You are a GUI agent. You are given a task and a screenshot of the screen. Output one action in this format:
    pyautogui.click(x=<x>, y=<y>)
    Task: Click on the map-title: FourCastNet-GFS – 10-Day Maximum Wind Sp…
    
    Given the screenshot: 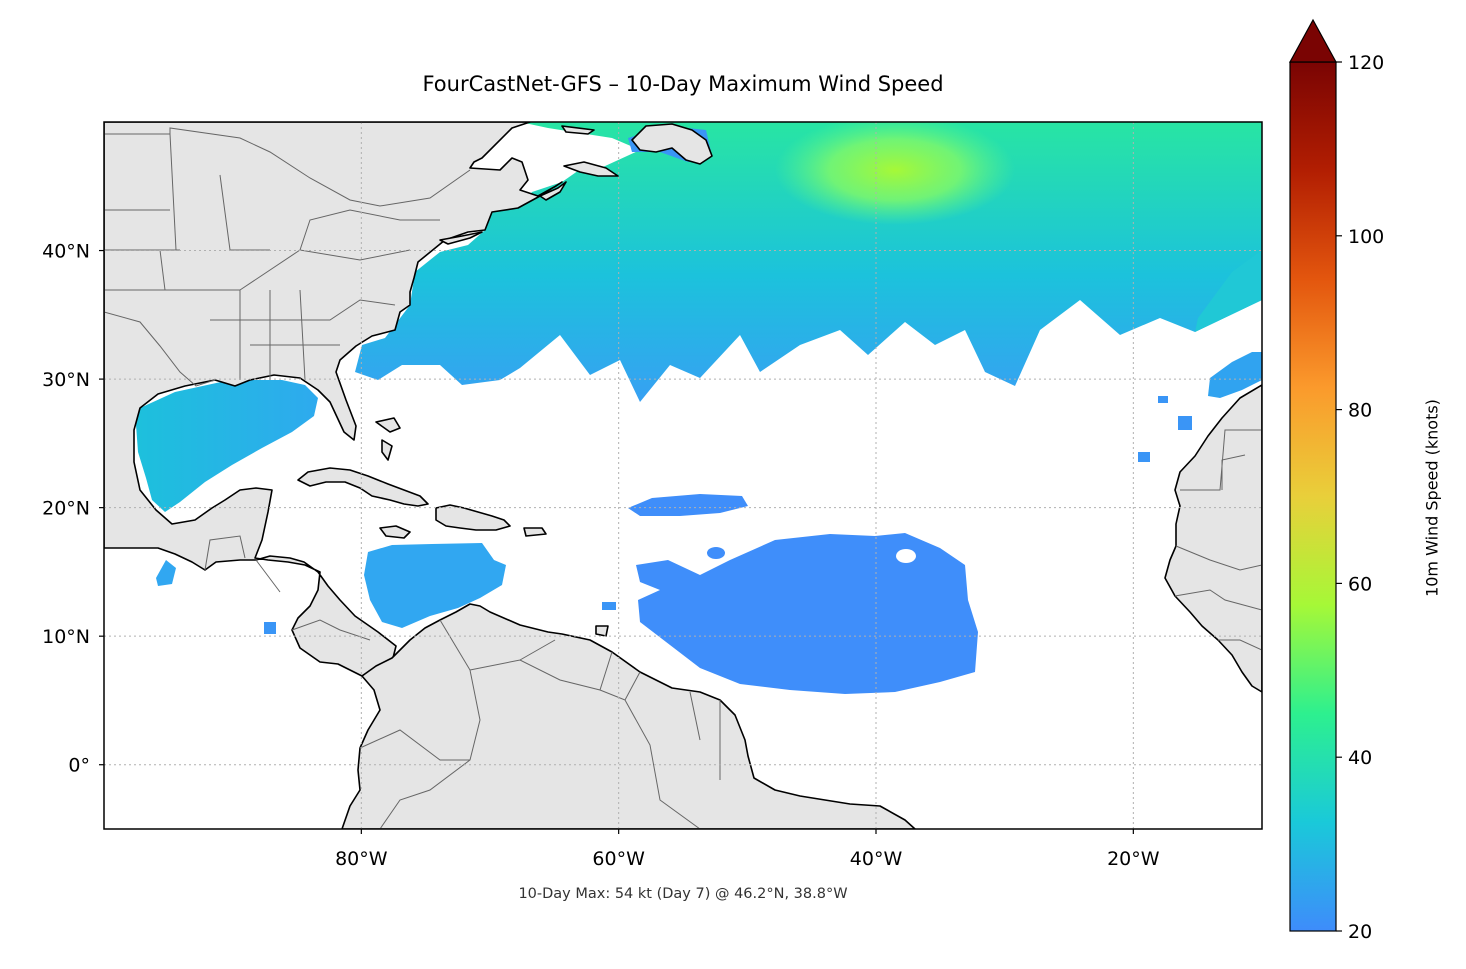 What is the action you would take?
    pyautogui.click(x=683, y=84)
    